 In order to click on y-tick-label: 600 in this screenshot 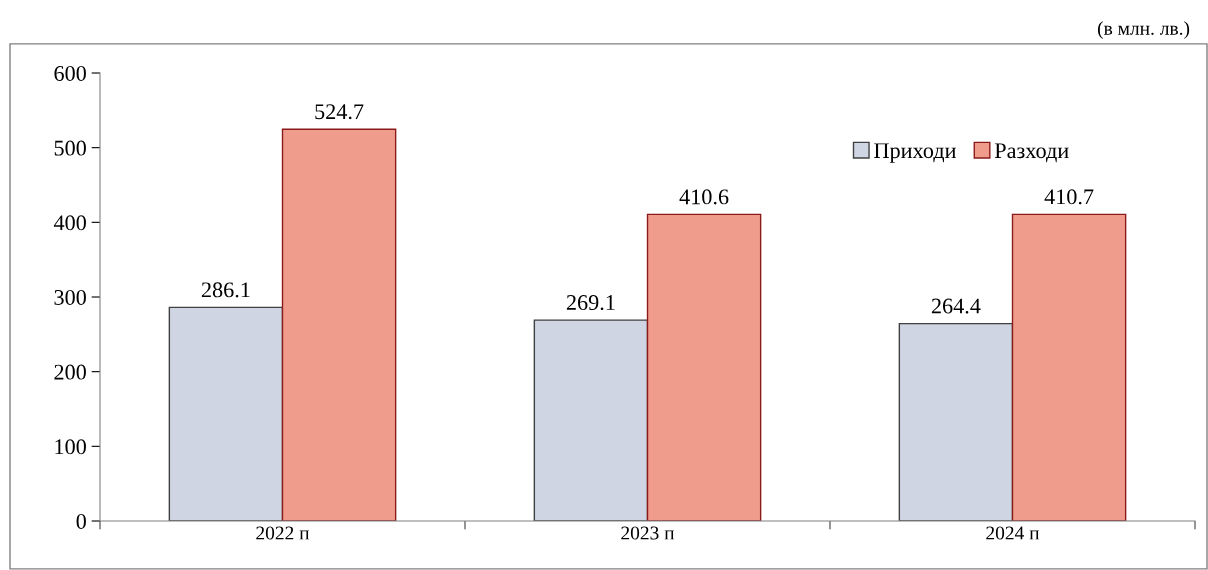, I will do `click(70, 73)`.